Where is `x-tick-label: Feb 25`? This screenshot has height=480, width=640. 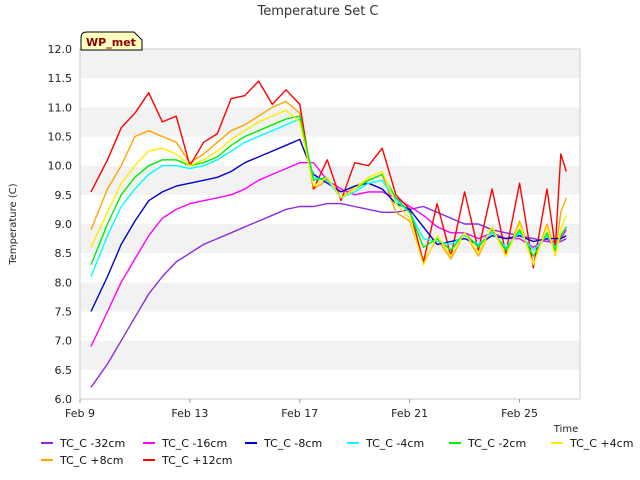
x-tick-label: Feb 25 is located at coordinates (519, 413).